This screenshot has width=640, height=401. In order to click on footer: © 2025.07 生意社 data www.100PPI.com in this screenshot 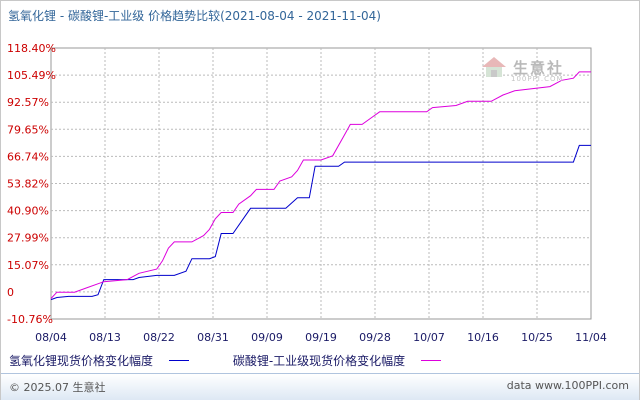, I will do `click(320, 386)`.